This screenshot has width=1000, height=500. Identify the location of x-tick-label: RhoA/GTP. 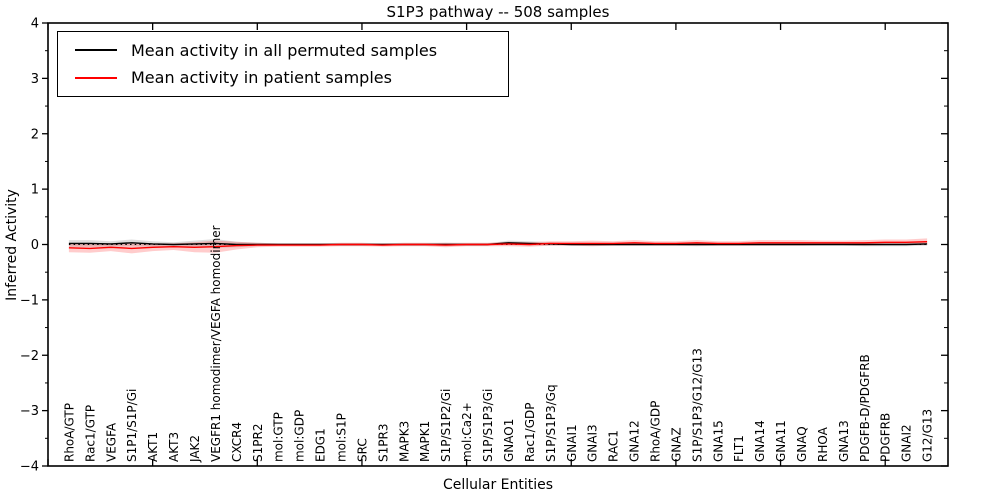
(69, 432).